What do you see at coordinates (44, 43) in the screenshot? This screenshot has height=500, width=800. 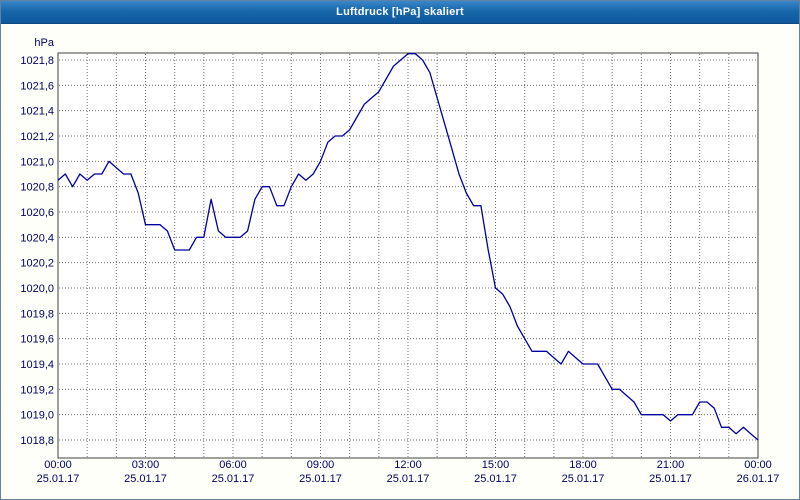 I see `svg-text: hPa` at bounding box center [44, 43].